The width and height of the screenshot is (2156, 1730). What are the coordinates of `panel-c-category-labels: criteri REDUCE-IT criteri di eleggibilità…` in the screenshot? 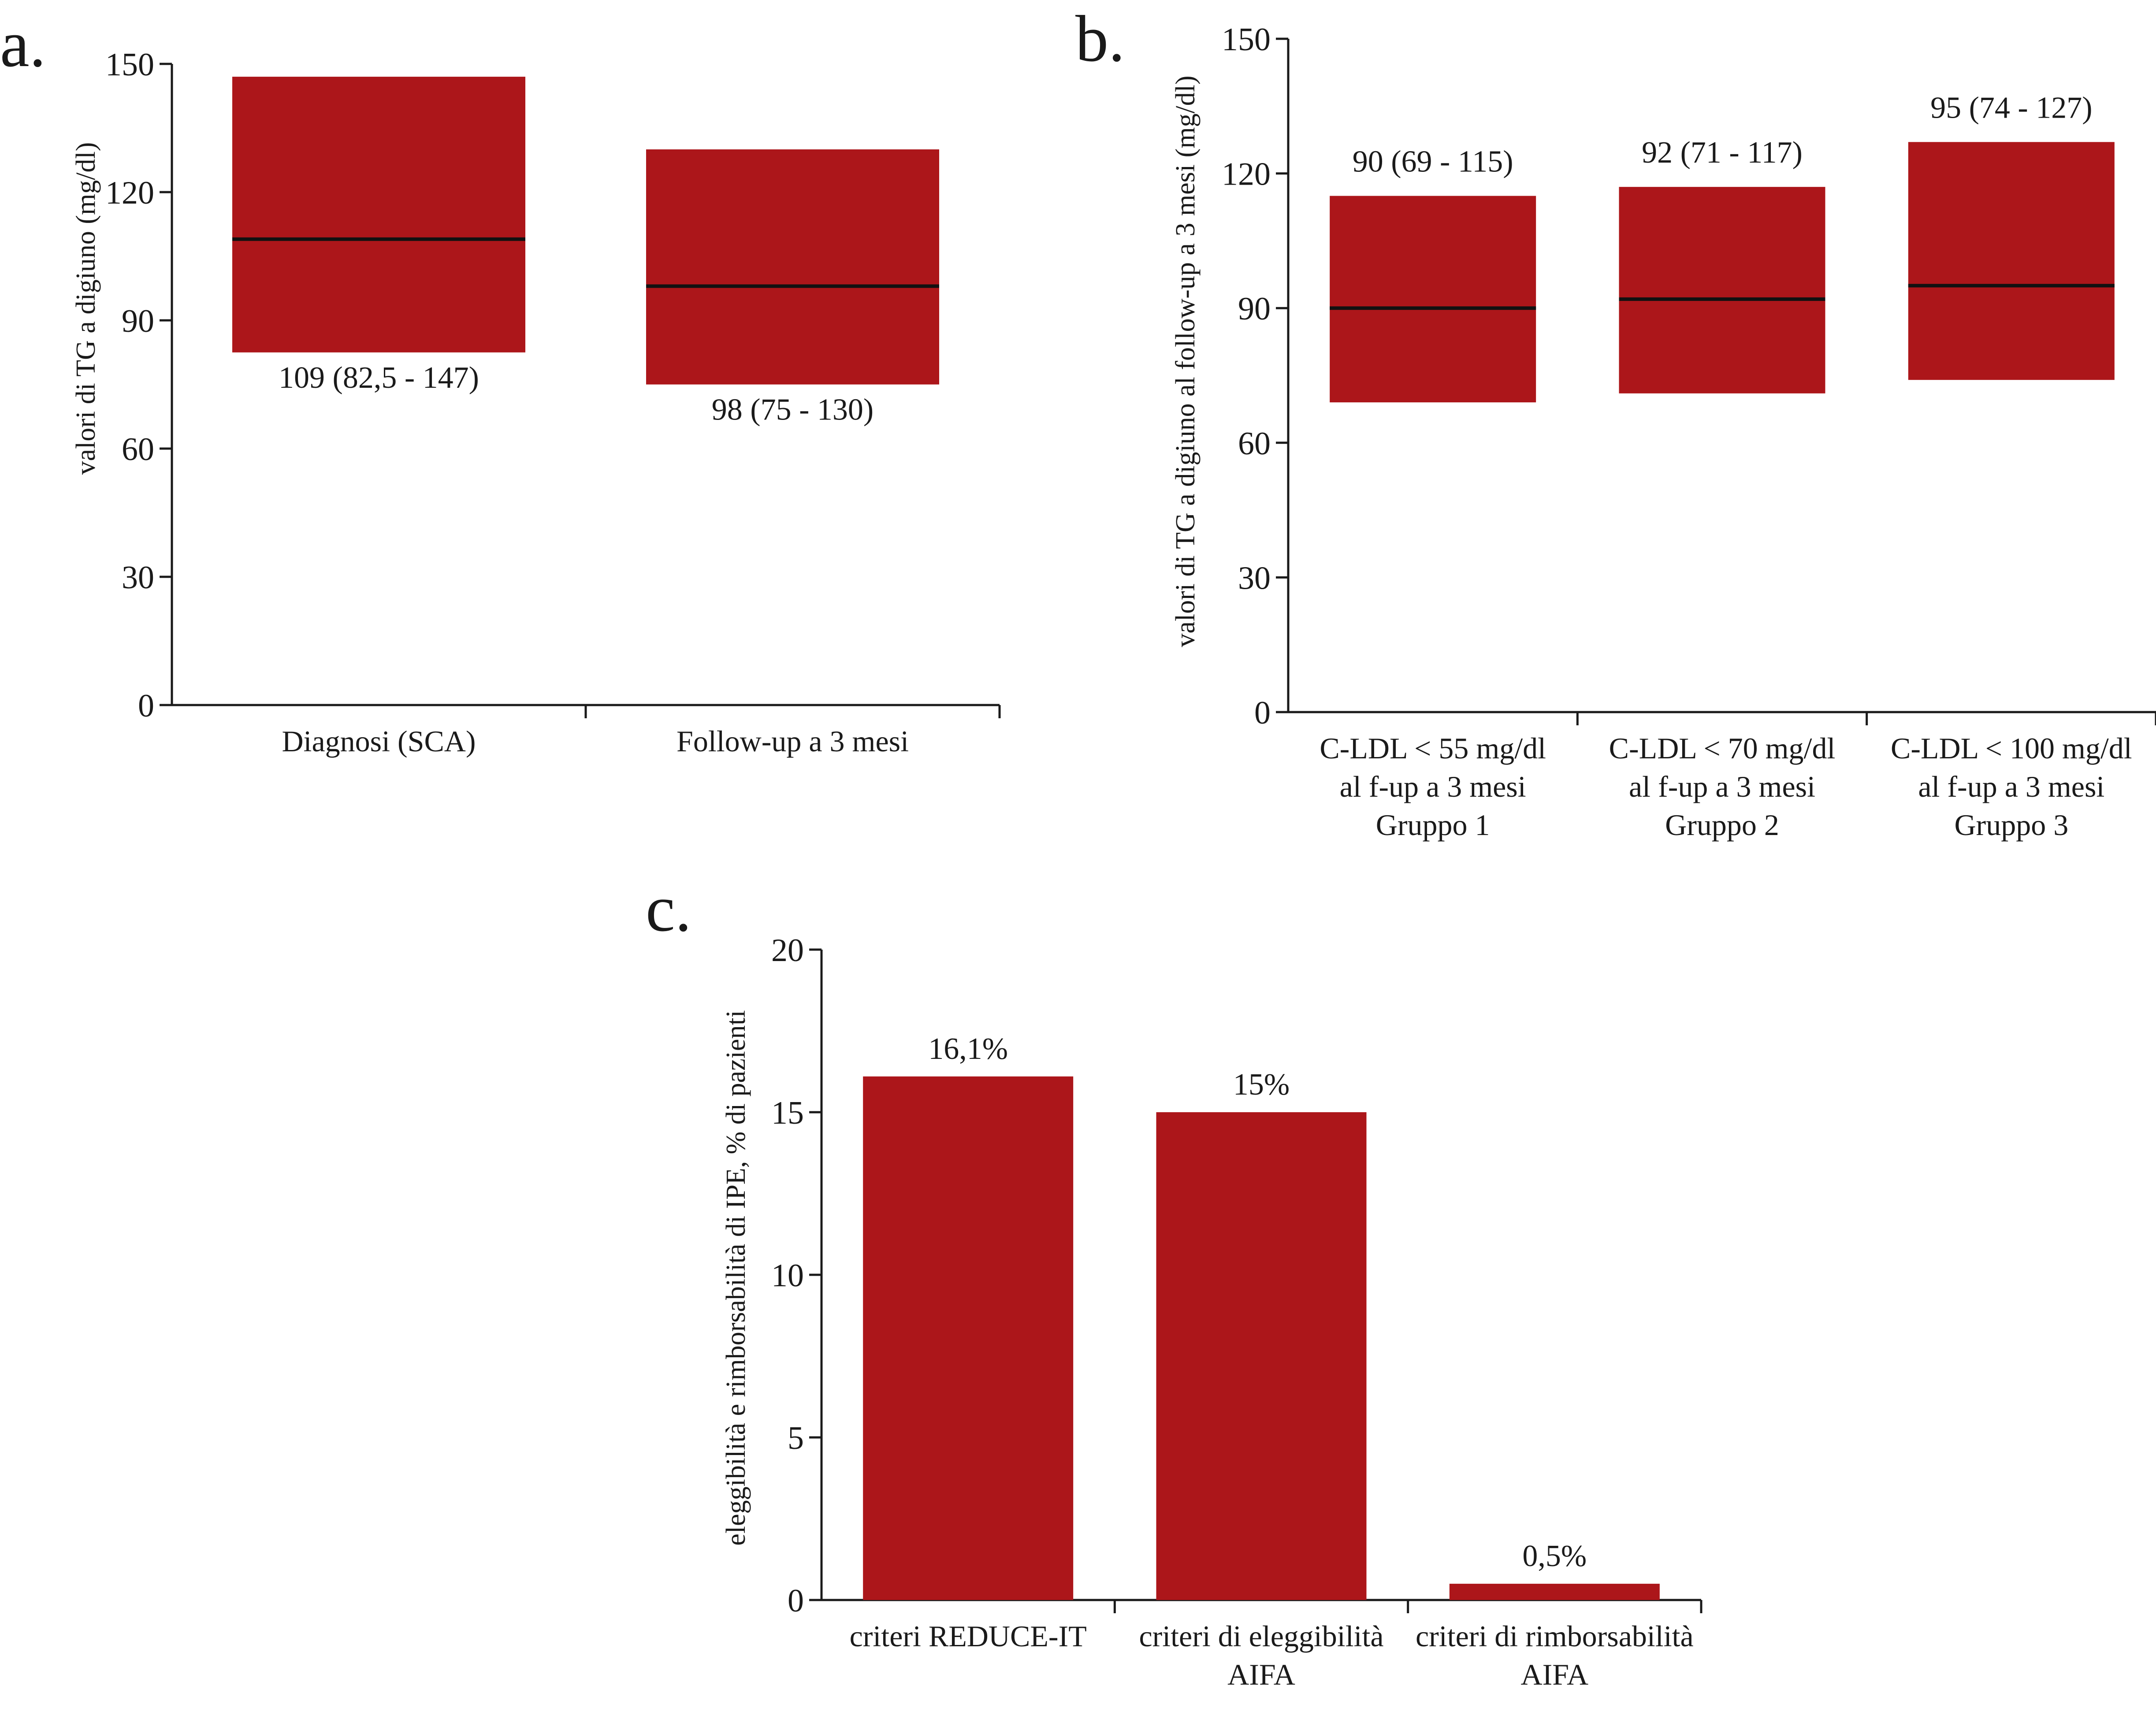 It's located at (1272, 1655).